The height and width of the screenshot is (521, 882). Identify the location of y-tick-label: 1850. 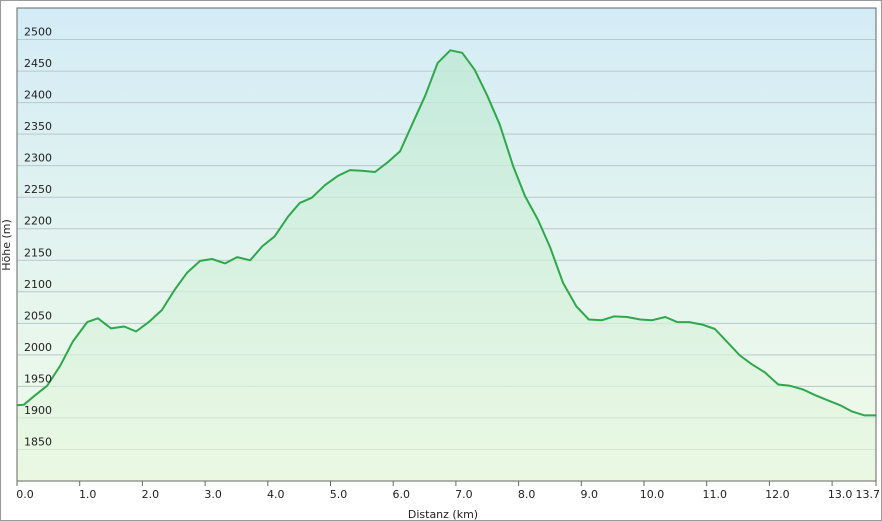
(38, 441).